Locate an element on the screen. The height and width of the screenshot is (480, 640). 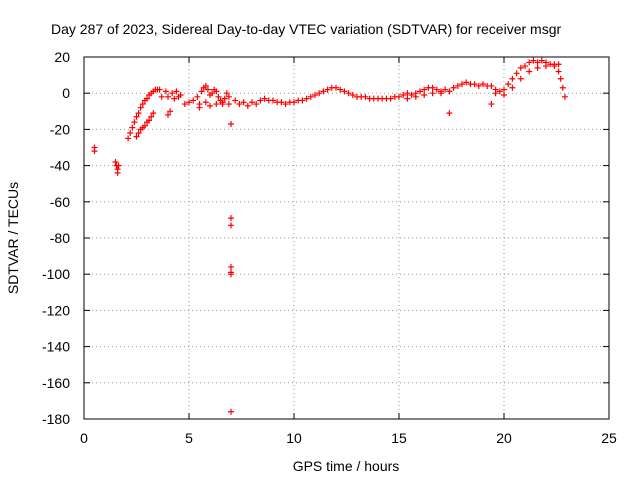
y-tick-label: -160 is located at coordinates (56, 383).